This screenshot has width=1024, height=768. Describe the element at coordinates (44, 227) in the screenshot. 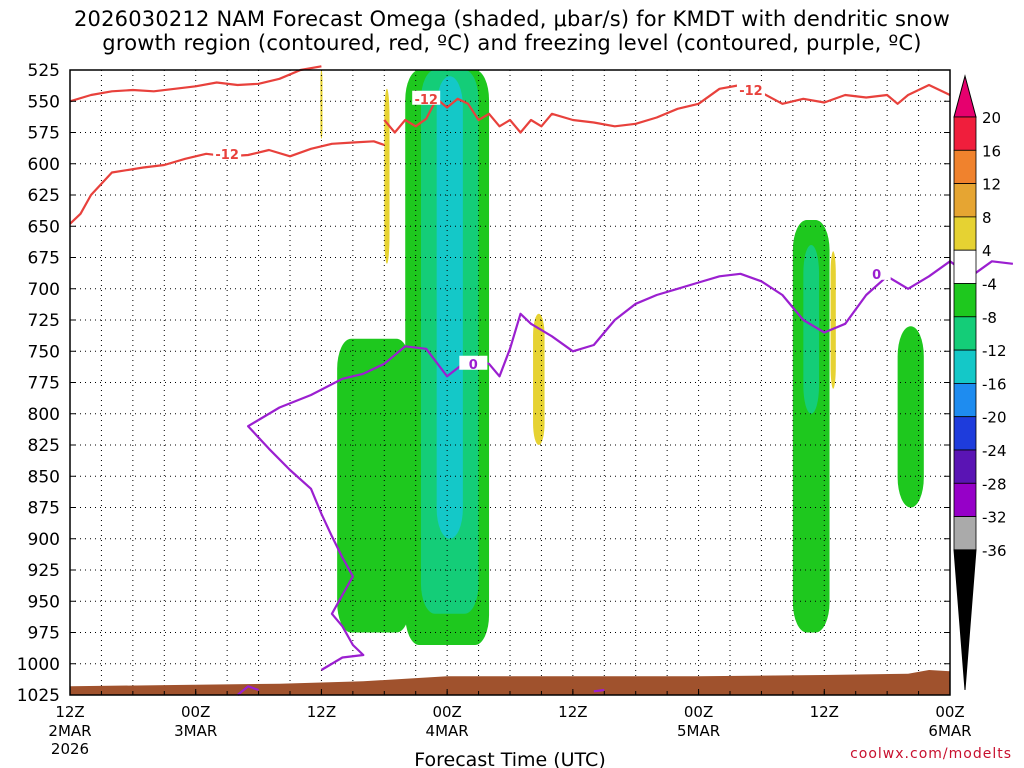

I see `y-tick-label: 650` at that location.